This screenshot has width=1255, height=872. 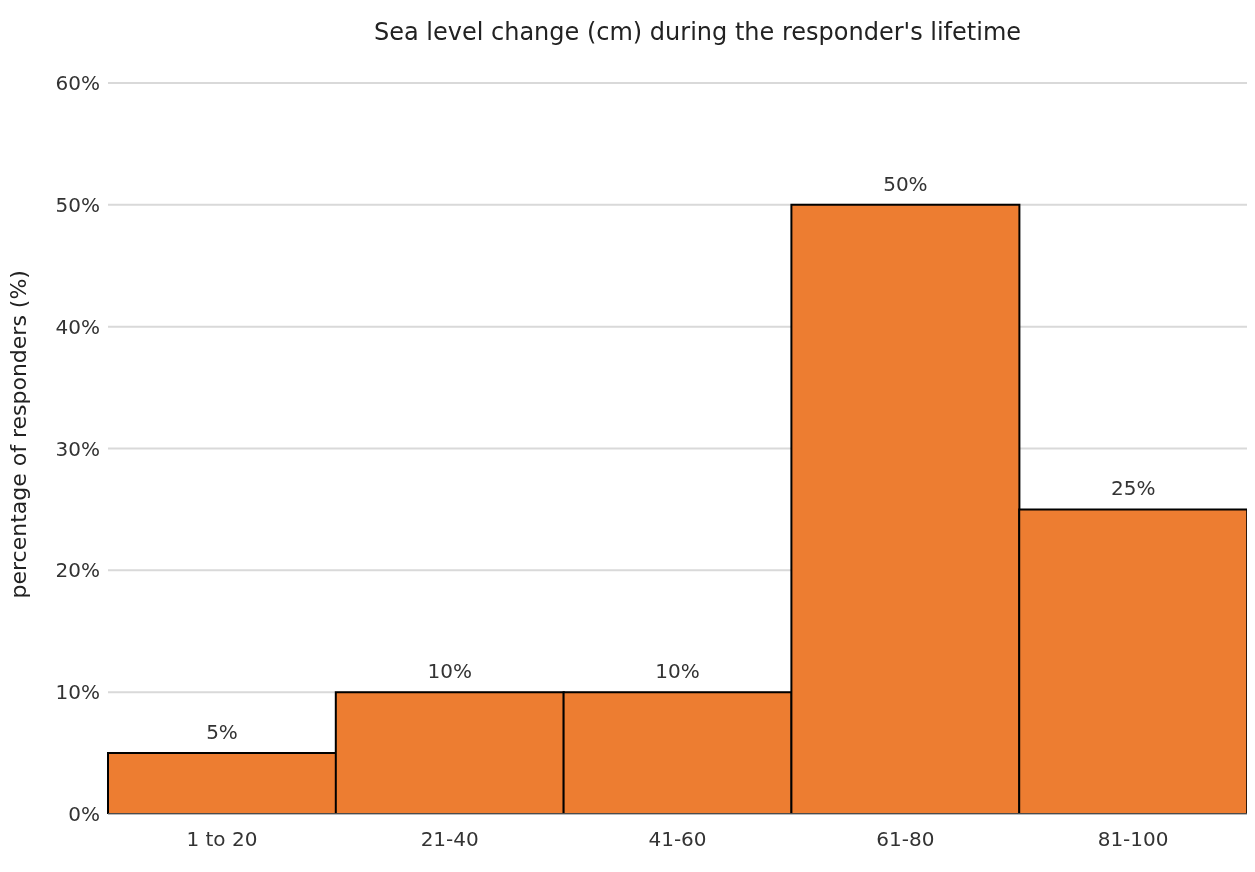 What do you see at coordinates (1133, 839) in the screenshot?
I see `x-tick-label: 81-100` at bounding box center [1133, 839].